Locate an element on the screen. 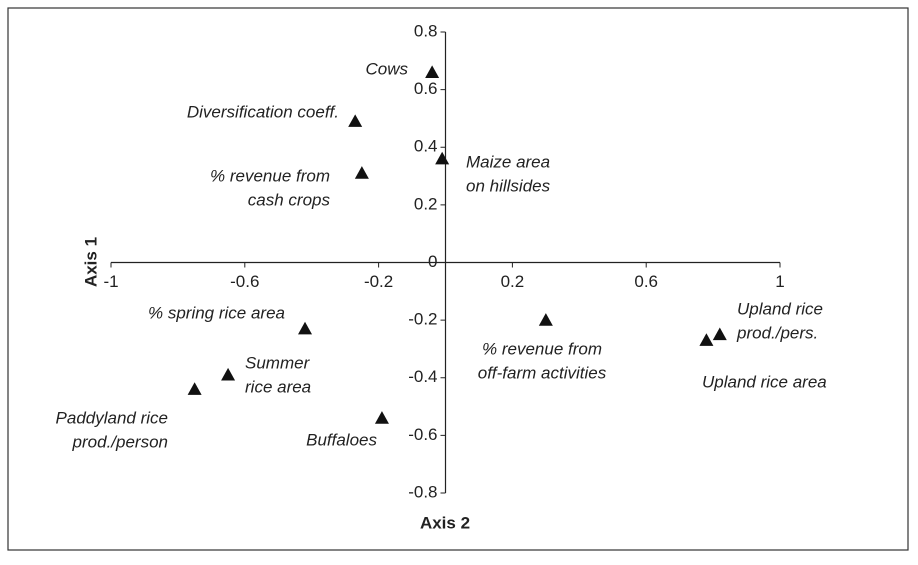 Image resolution: width=918 pixels, height=565 pixels. point-label: on hillsides is located at coordinates (508, 185).